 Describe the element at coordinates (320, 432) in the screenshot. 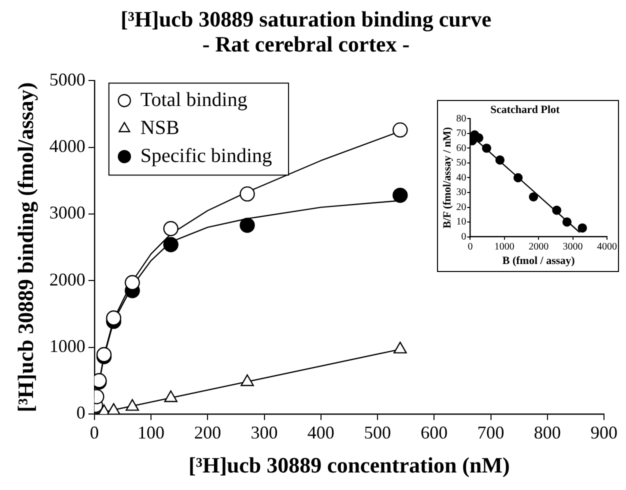

I see `x-tick-label: 400` at that location.